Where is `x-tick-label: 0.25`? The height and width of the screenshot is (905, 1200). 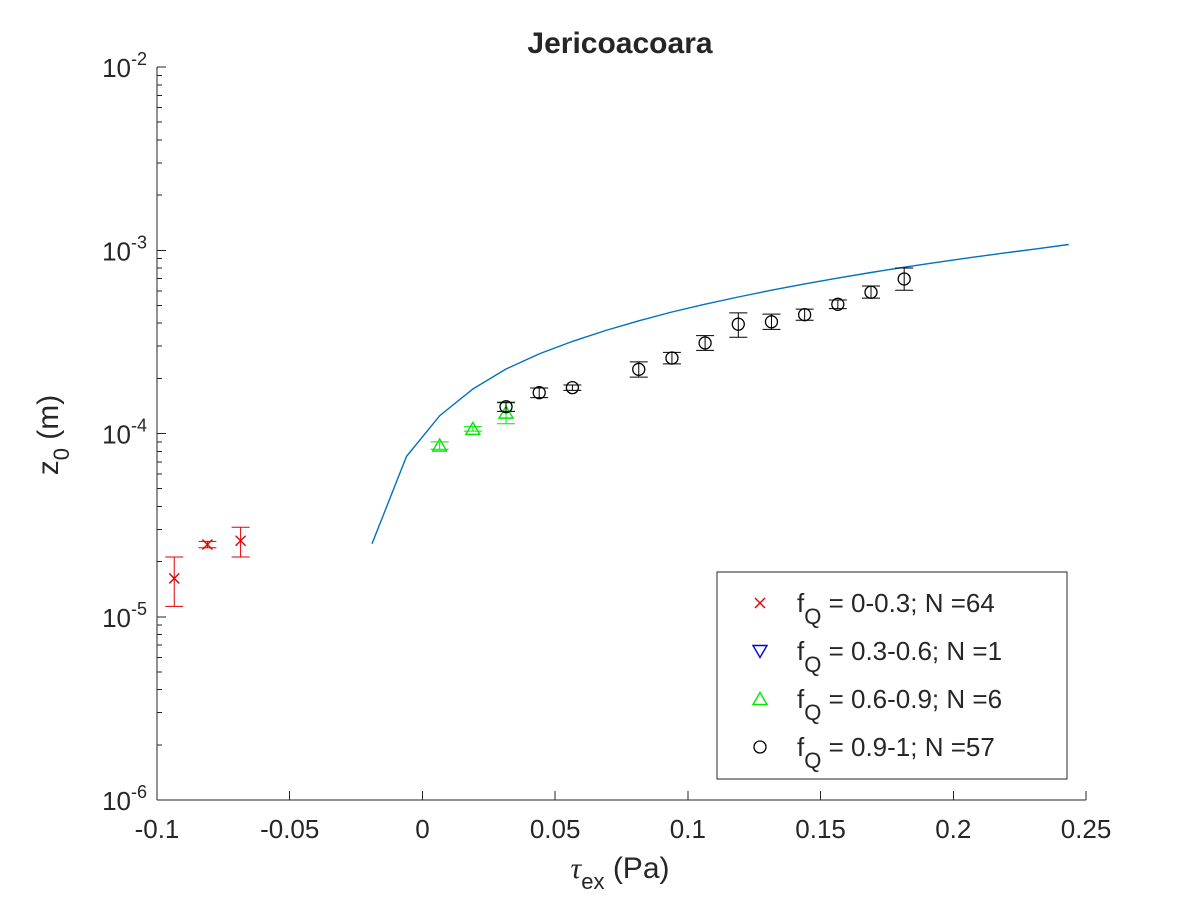
x-tick-label: 0.25 is located at coordinates (1086, 829).